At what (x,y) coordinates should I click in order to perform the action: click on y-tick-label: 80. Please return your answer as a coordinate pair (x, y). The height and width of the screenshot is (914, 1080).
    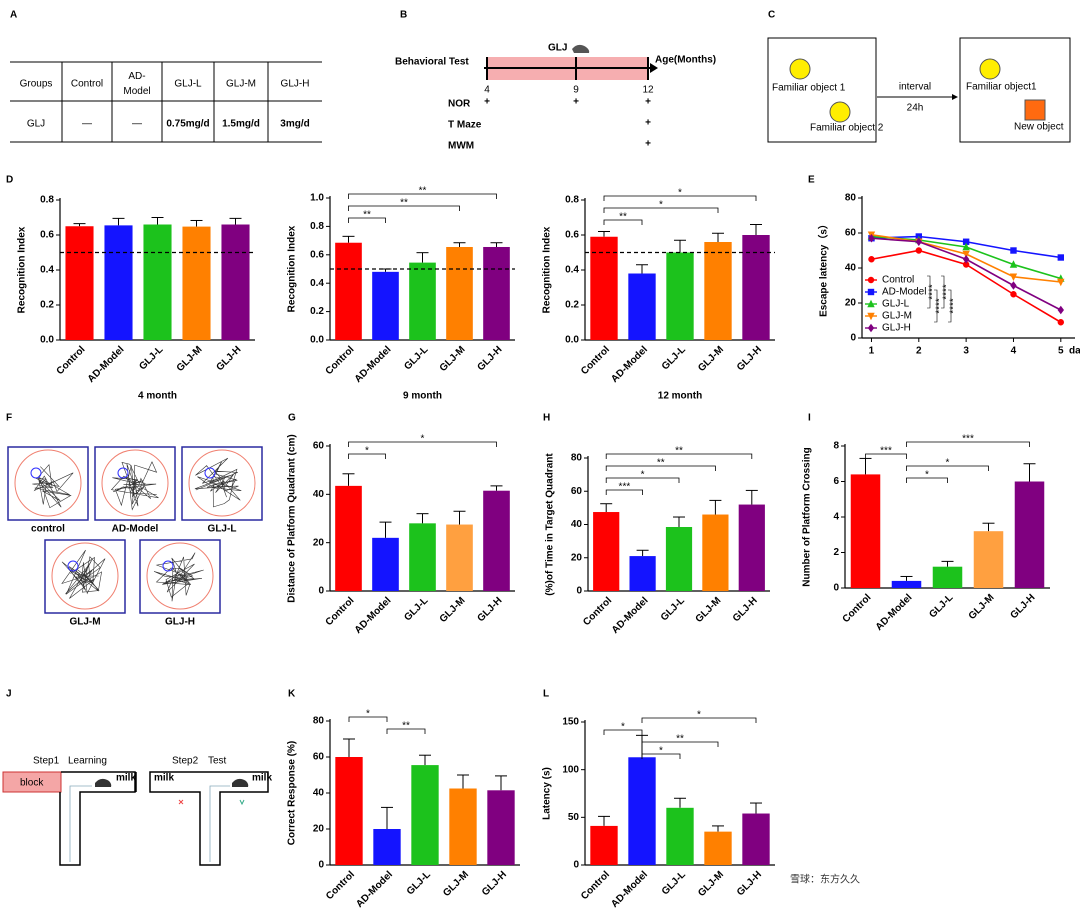
    Looking at the image, I should click on (851, 198).